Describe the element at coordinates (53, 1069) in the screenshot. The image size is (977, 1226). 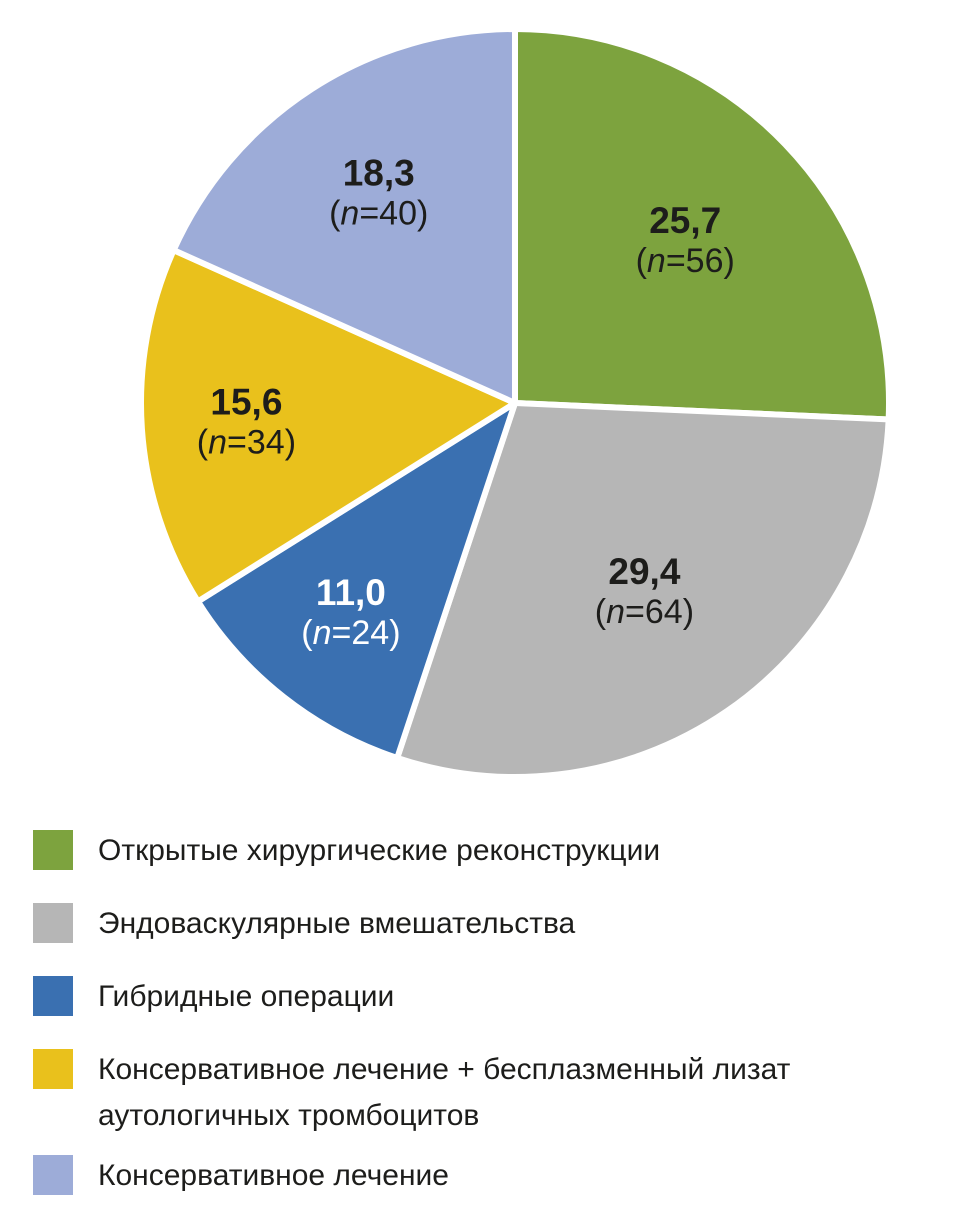
I see `legend-swatch-yellow` at that location.